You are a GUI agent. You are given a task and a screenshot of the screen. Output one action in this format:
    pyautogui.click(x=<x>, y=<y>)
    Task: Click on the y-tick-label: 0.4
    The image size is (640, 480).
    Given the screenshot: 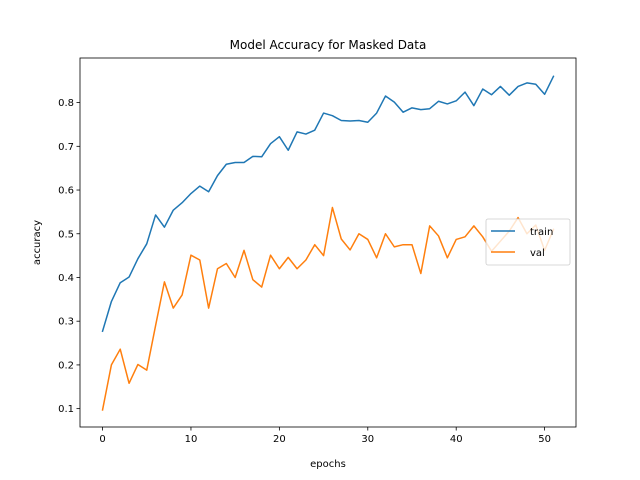 What is the action you would take?
    pyautogui.click(x=66, y=278)
    